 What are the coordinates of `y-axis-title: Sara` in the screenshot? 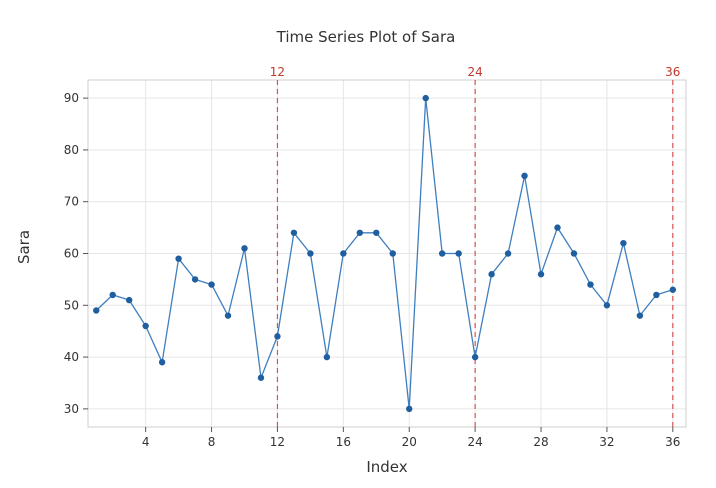 It's located at (24, 247).